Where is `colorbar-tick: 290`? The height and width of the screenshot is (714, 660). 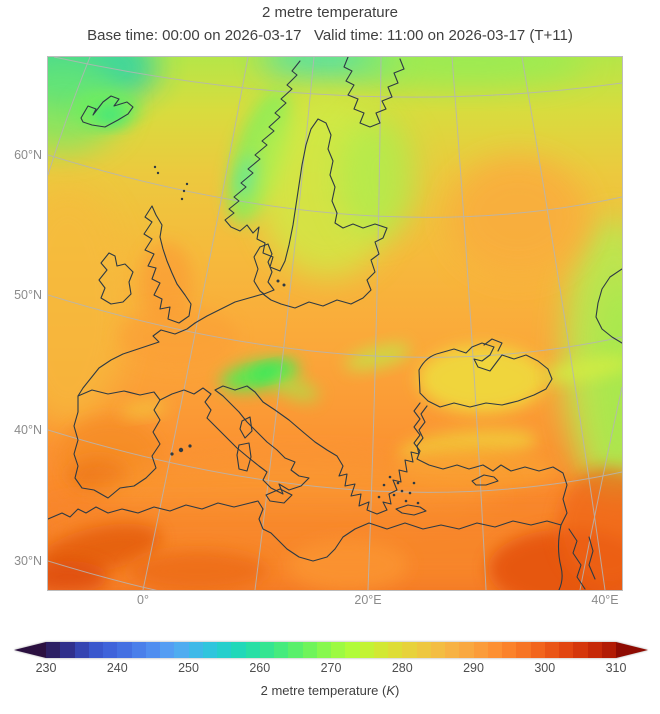 colorbar-tick: 290 is located at coordinates (473, 668).